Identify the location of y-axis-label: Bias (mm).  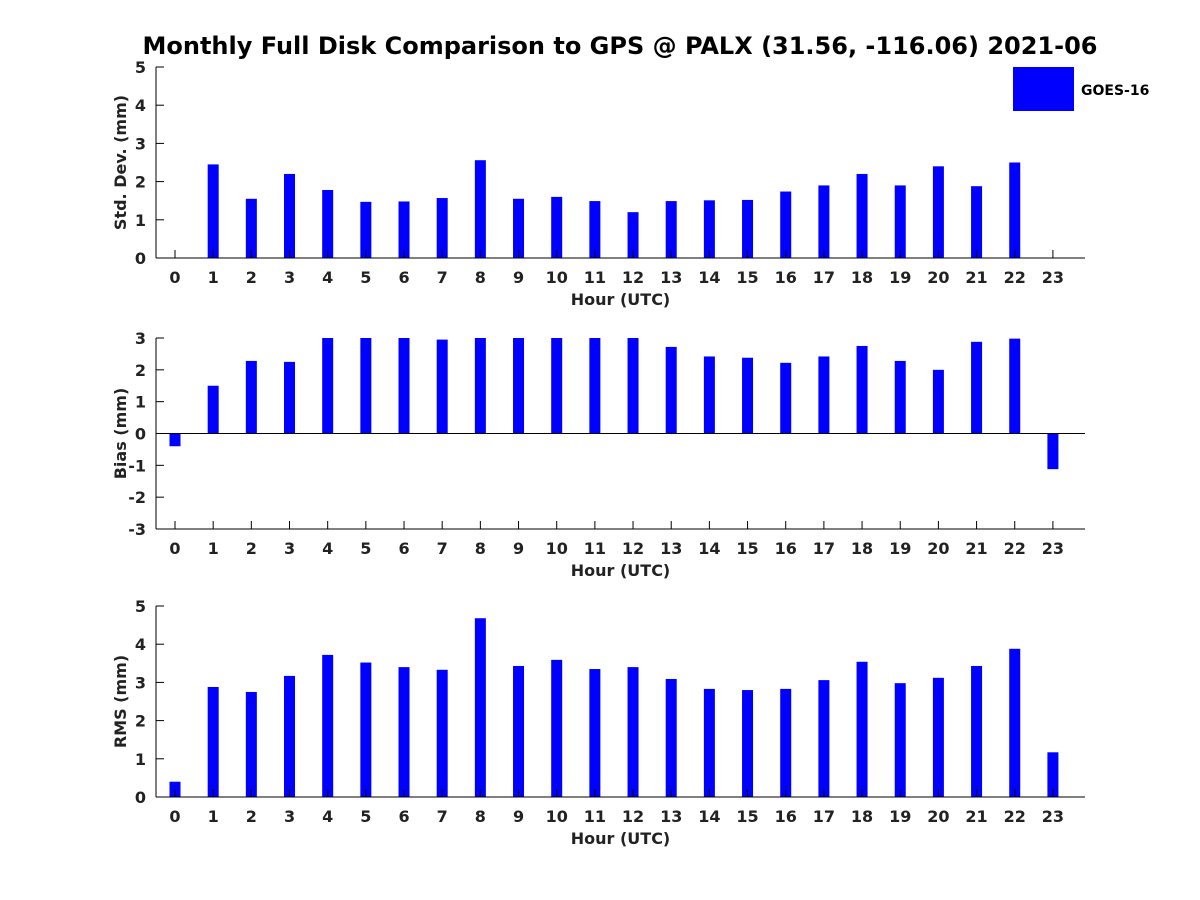
(120, 434).